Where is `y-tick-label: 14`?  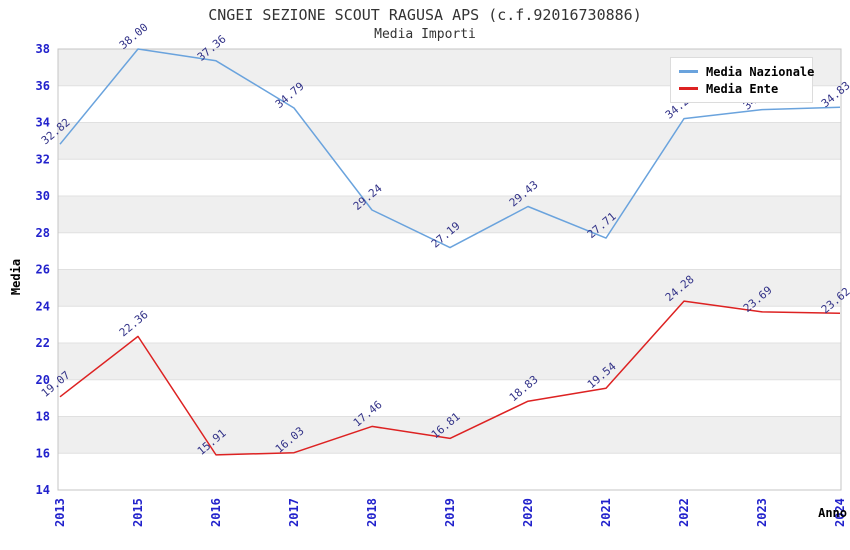
y-tick-label: 14 is located at coordinates (43, 490).